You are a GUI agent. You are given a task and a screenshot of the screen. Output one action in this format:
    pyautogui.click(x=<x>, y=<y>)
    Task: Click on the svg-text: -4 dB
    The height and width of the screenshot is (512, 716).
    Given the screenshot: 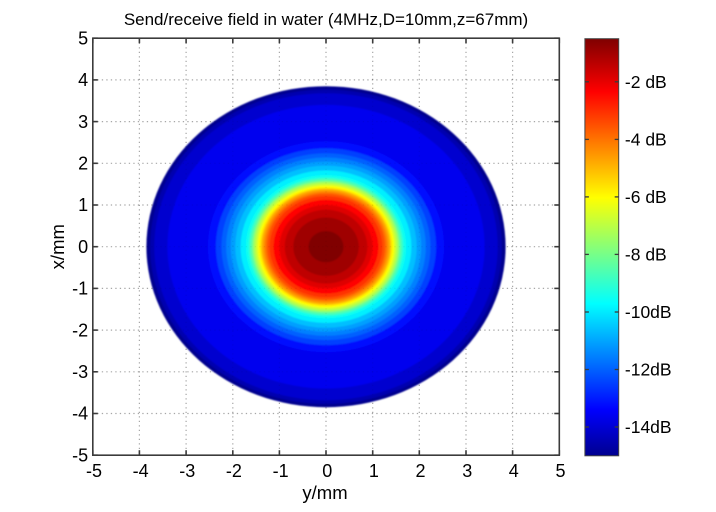 What is the action you would take?
    pyautogui.click(x=646, y=140)
    